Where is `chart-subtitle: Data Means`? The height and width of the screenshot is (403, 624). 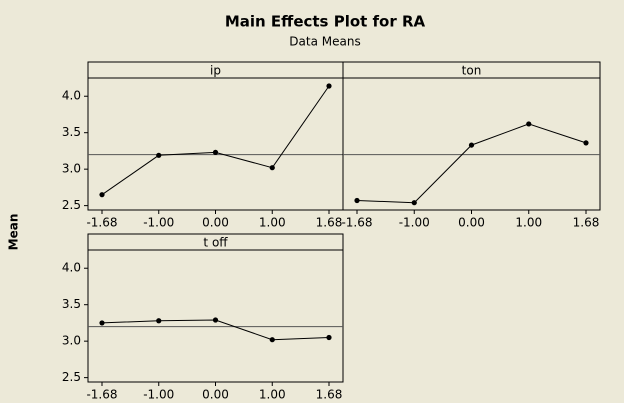
chart-subtitle: Data Means is located at coordinates (324, 42).